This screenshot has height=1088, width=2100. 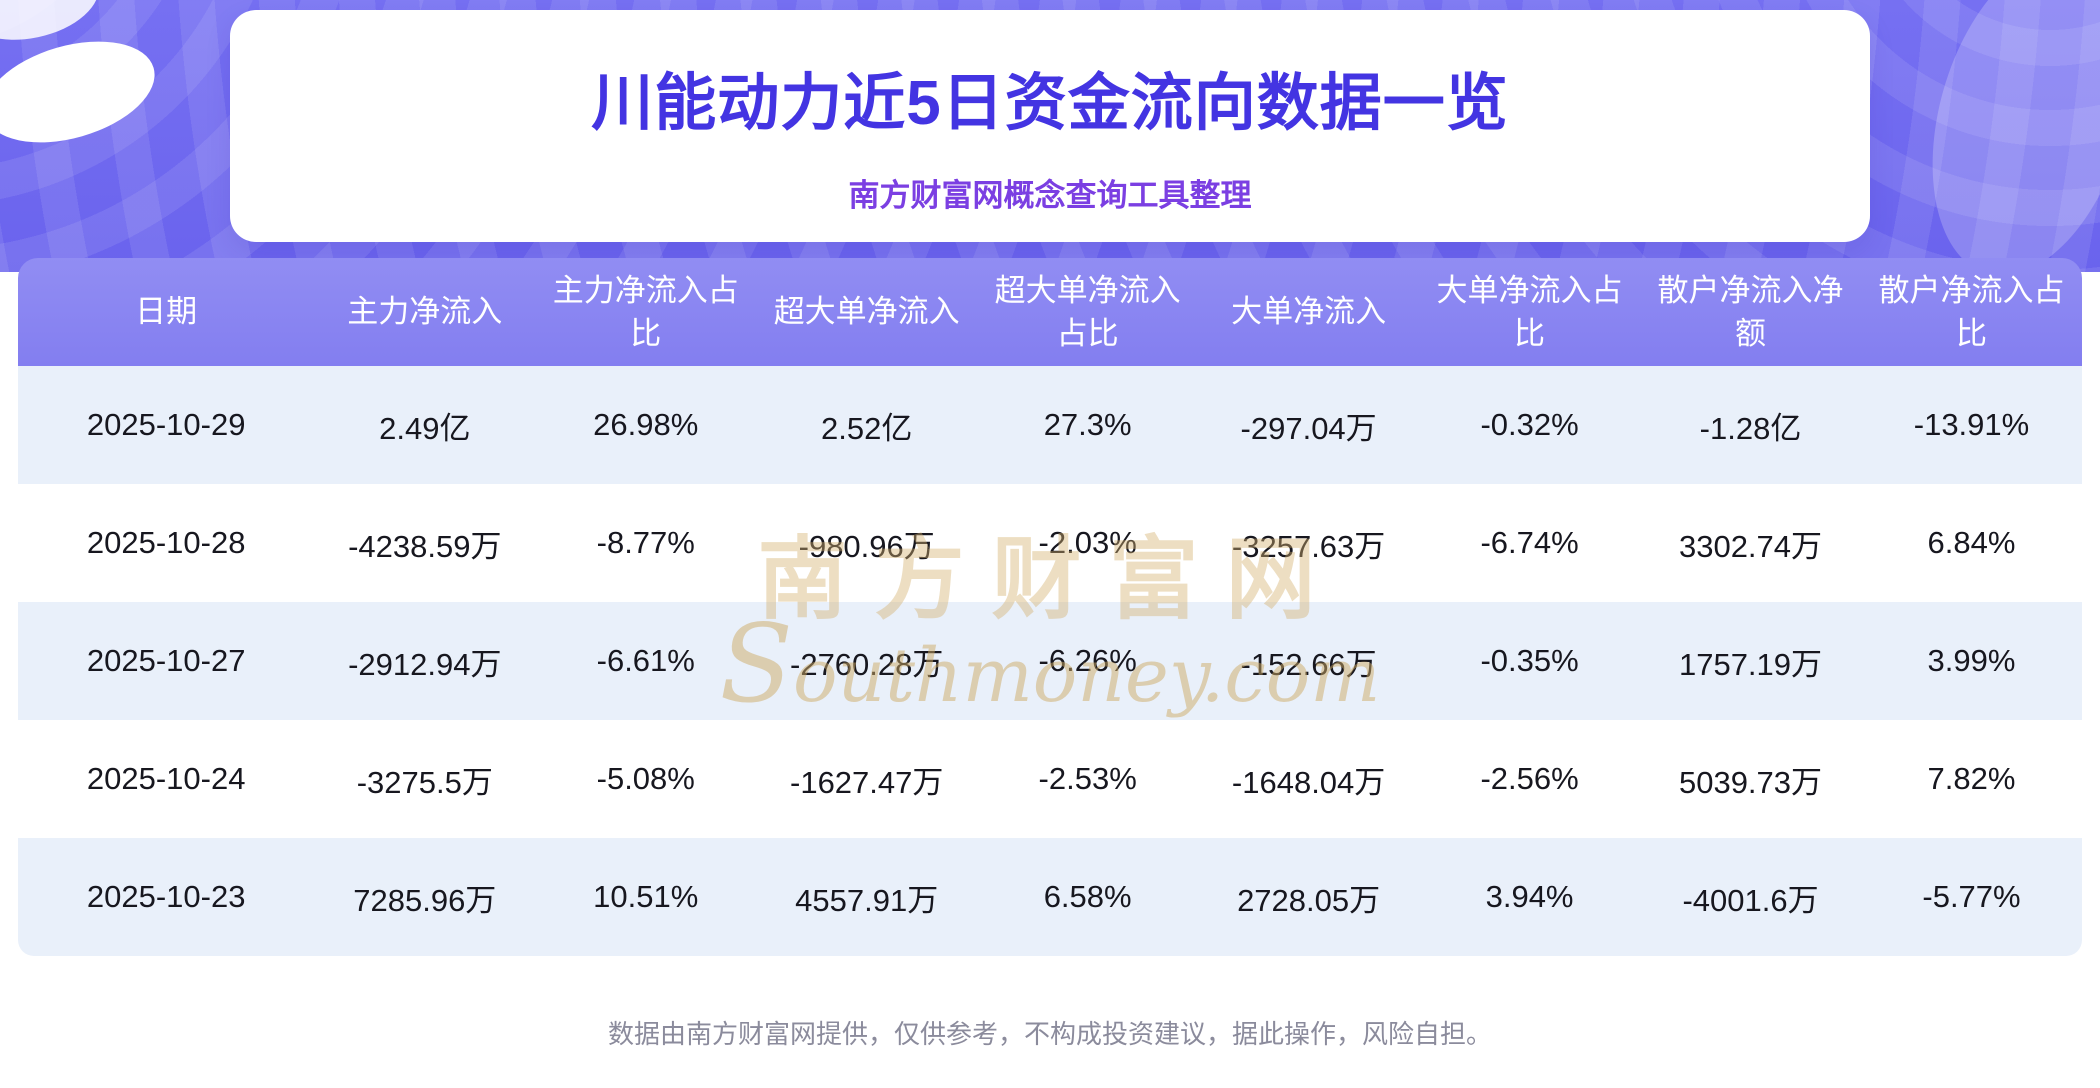 I want to click on value-cell: -152.66万, so click(x=1309, y=661).